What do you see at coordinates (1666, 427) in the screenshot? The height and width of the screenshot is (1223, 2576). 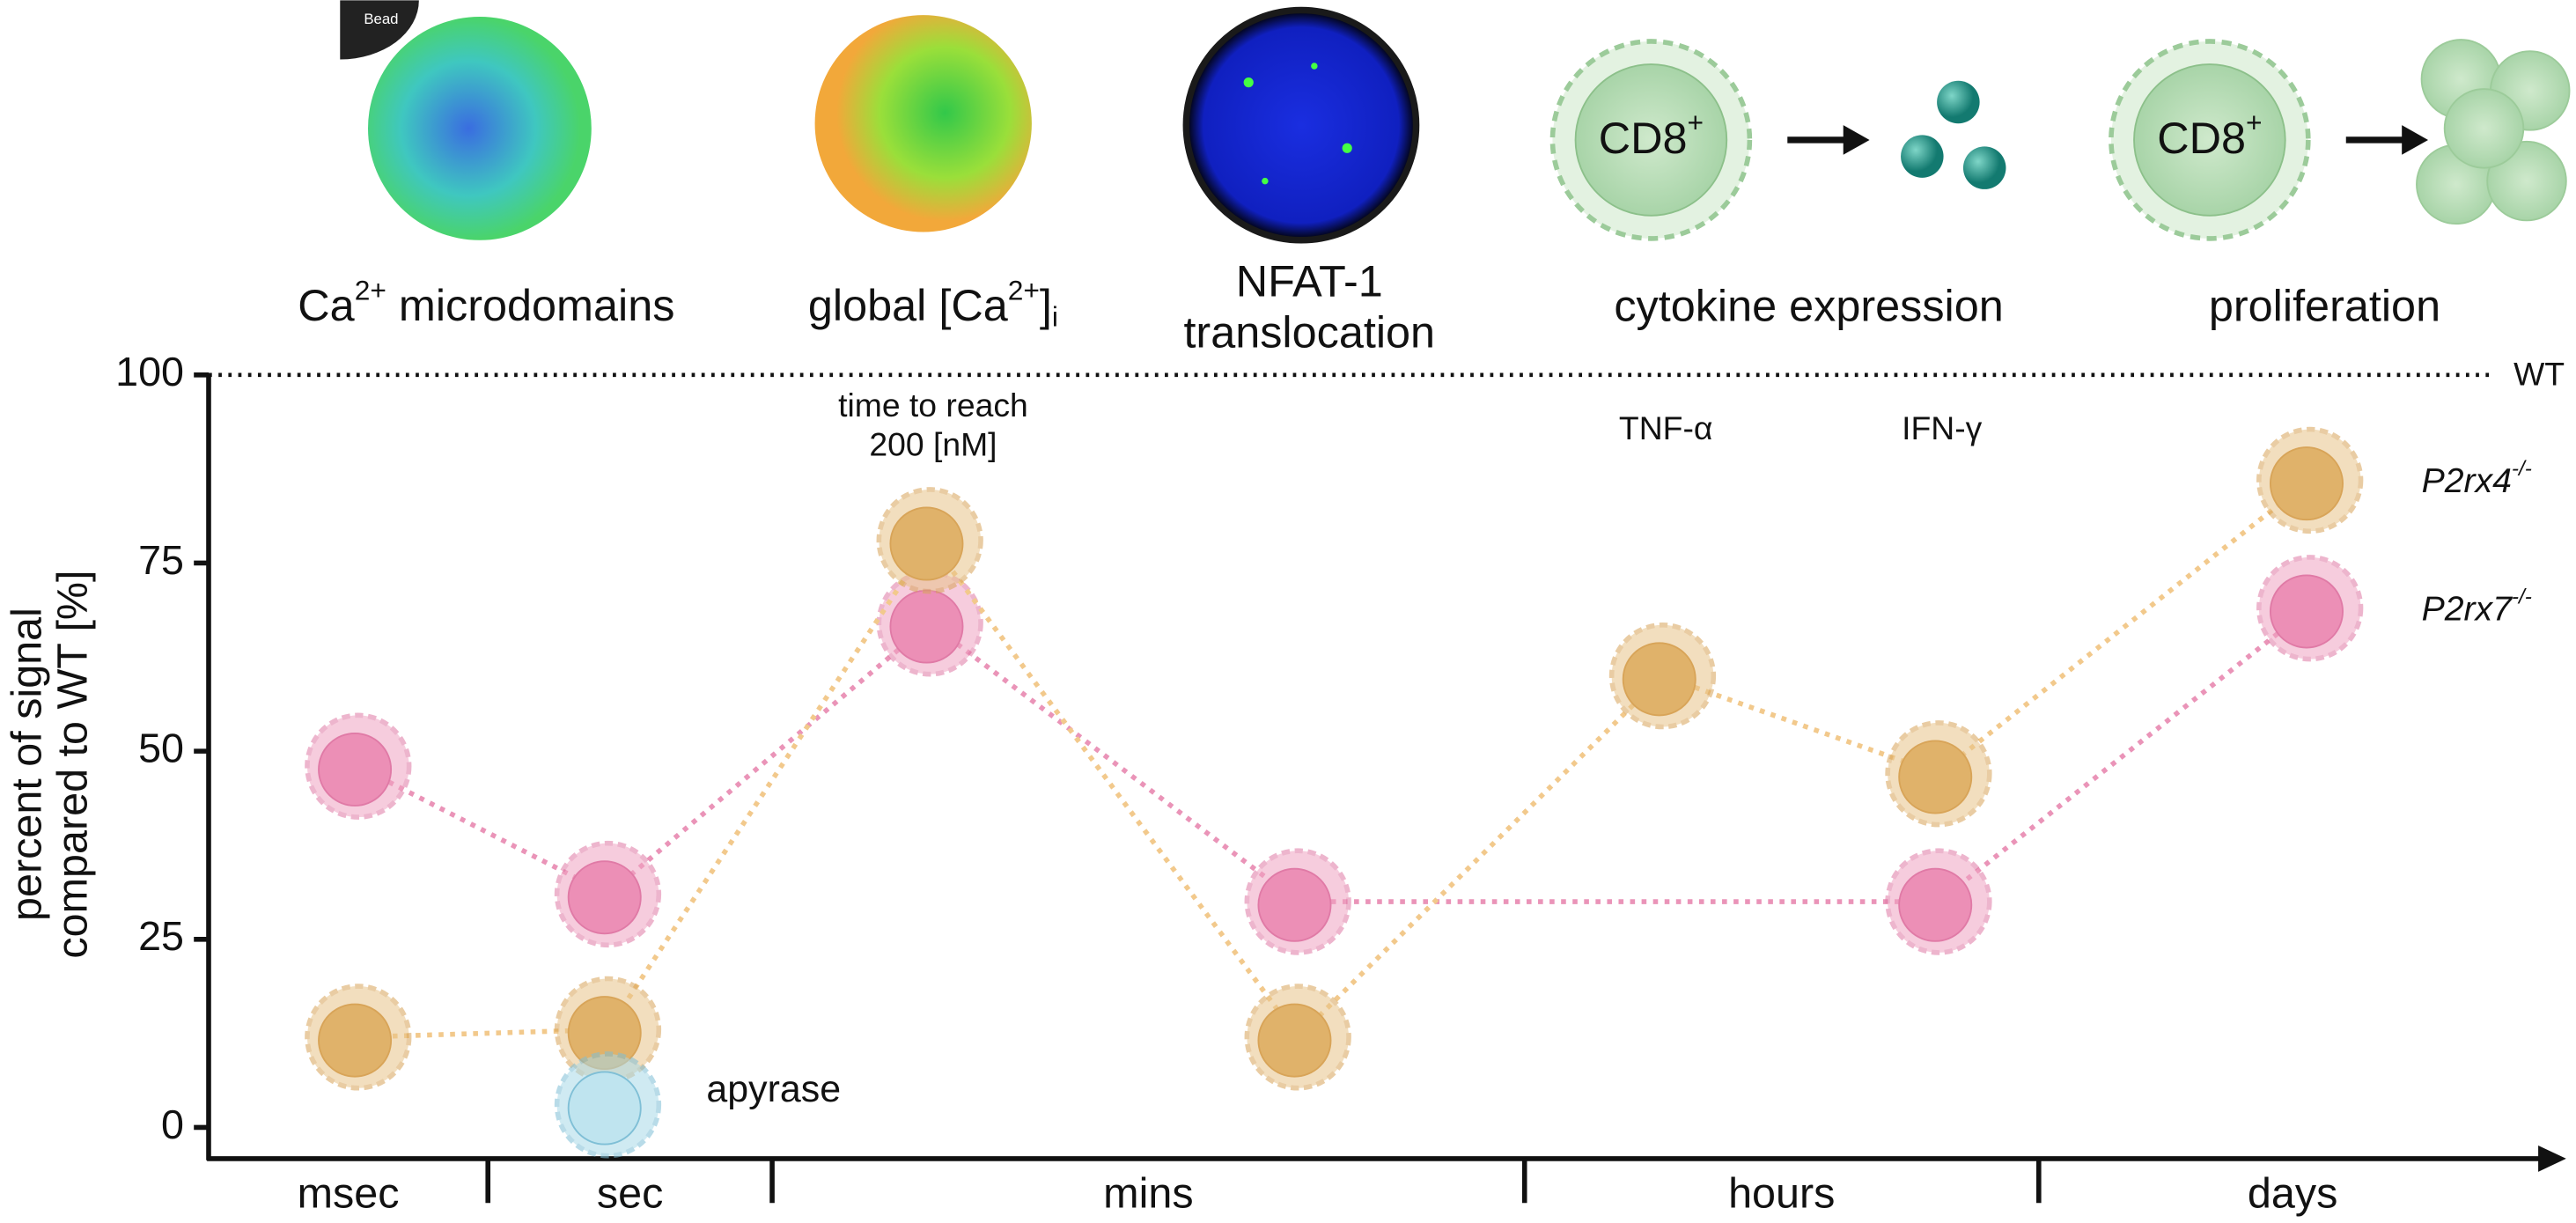 I see `annotation: TNF-α` at bounding box center [1666, 427].